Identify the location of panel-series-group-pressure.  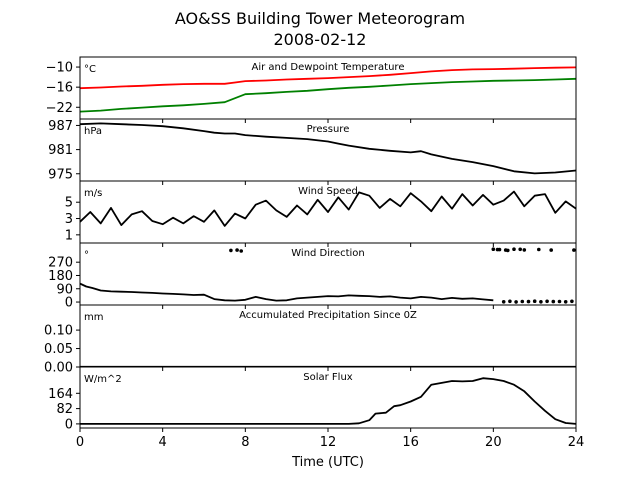
(328, 148).